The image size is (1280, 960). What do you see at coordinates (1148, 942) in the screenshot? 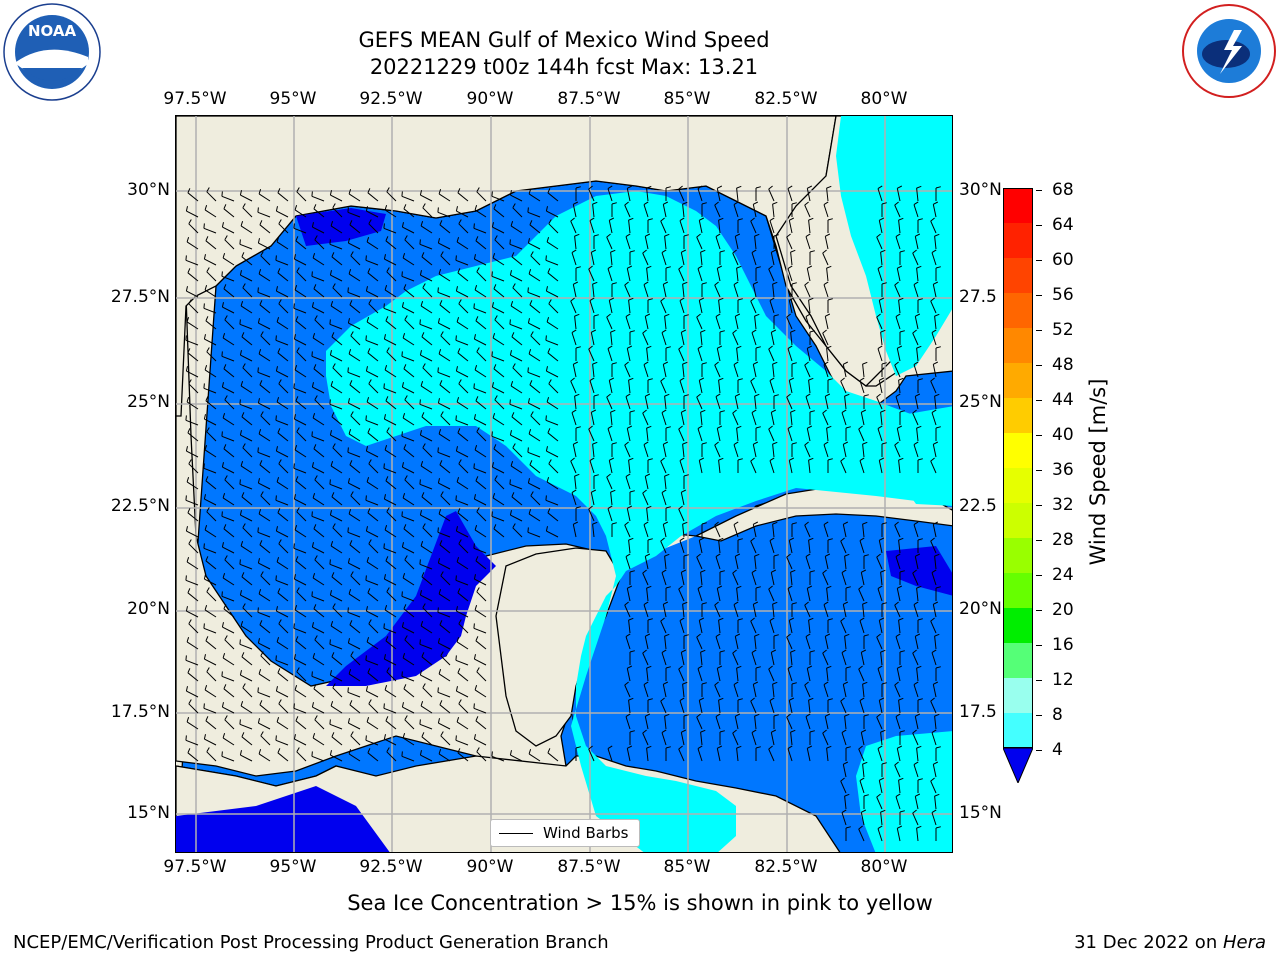
I see `footer-date: 31 Dec 2022 on` at bounding box center [1148, 942].